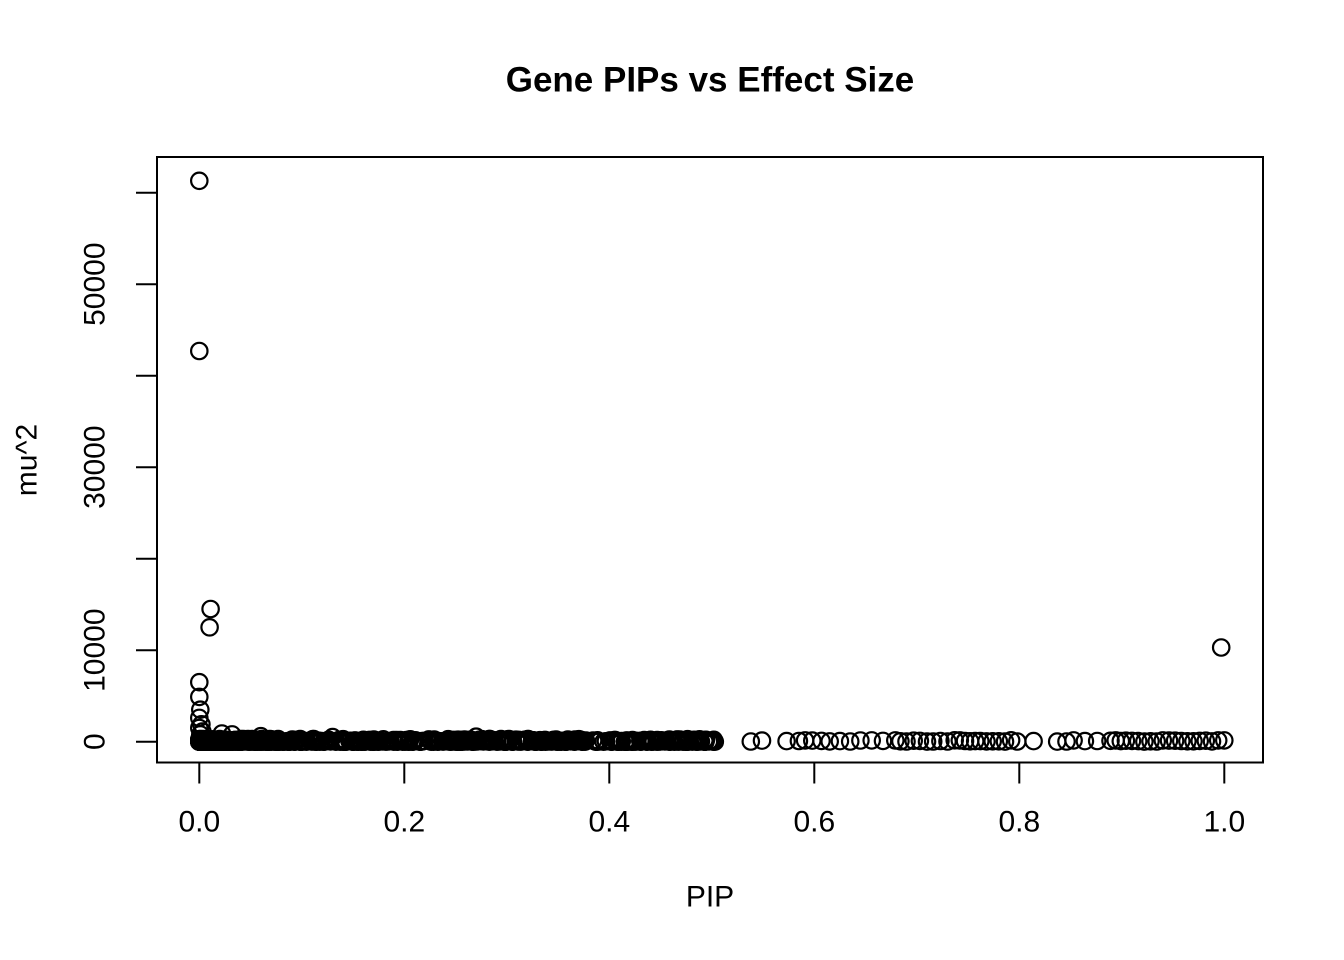 Image resolution: width=1344 pixels, height=960 pixels. What do you see at coordinates (710, 80) in the screenshot?
I see `chart-title: Gene PIPs vs Effect Size` at bounding box center [710, 80].